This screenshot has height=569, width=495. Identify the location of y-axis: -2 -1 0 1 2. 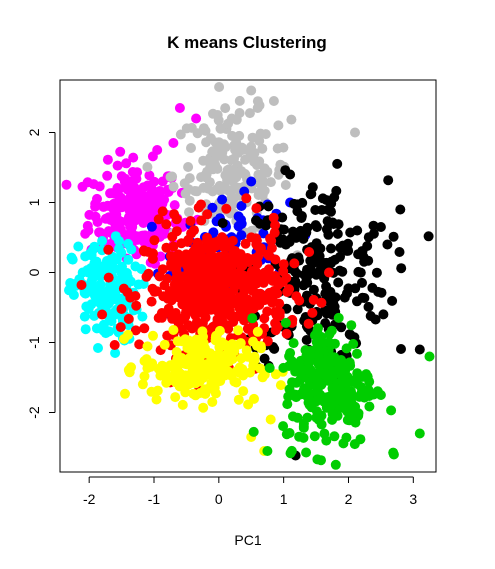
(41, 273).